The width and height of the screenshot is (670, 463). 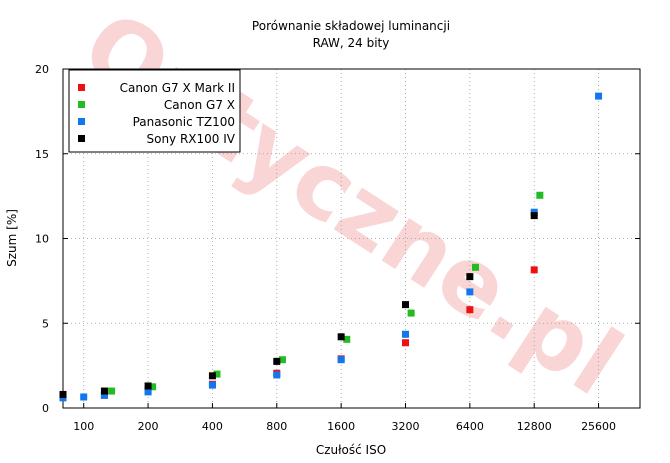 What do you see at coordinates (598, 426) in the screenshot?
I see `x-tick-label: 25600` at bounding box center [598, 426].